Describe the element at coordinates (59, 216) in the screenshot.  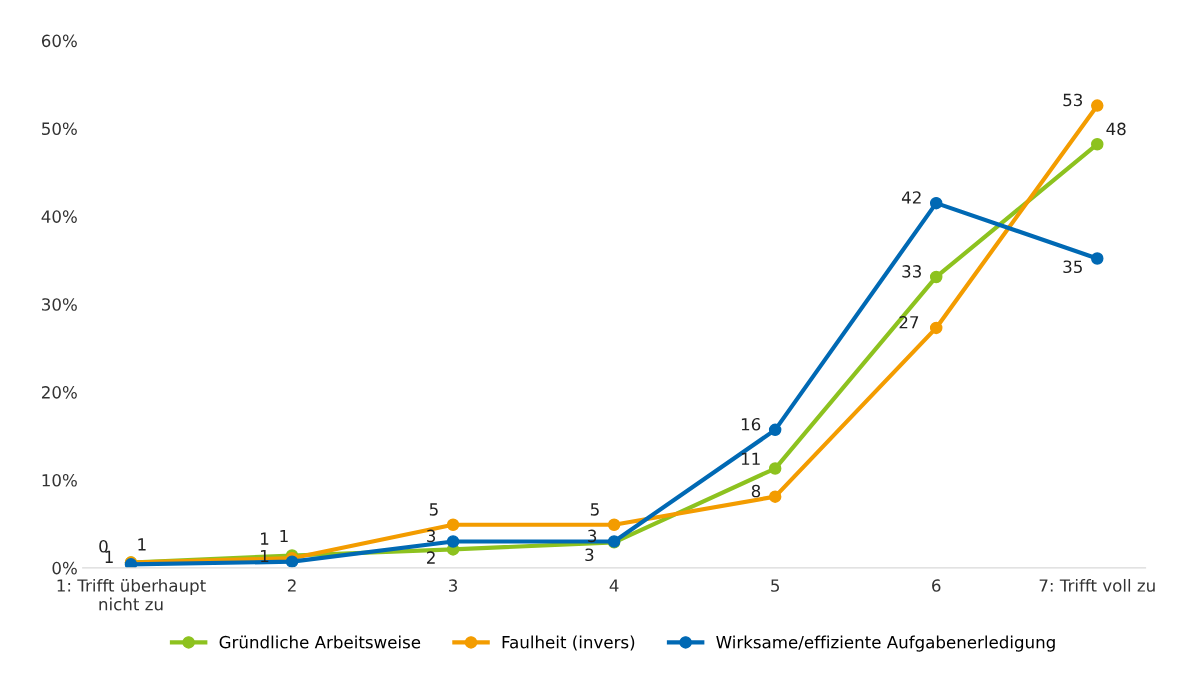
I see `y-tick-label: 40%` at that location.